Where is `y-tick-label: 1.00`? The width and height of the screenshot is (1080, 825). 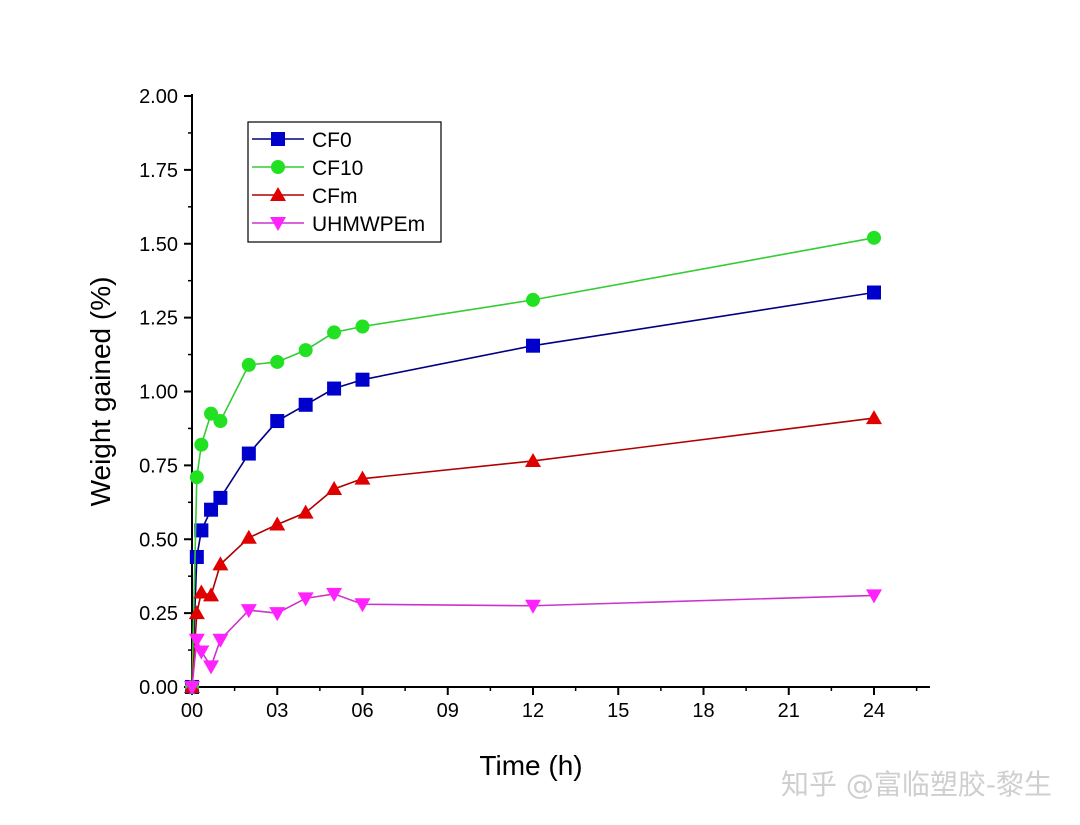
y-tick-label: 1.00 is located at coordinates (158, 393).